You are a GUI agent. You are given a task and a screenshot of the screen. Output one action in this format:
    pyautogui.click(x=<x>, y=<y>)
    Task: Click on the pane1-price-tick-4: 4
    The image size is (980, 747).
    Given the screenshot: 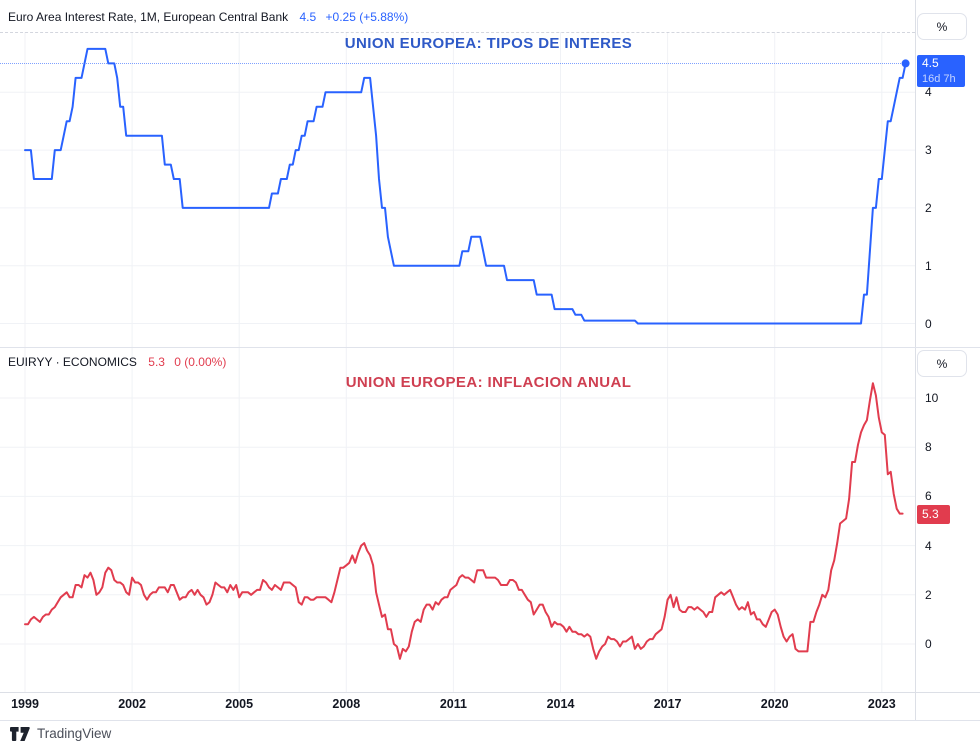 What is the action you would take?
    pyautogui.click(x=928, y=92)
    